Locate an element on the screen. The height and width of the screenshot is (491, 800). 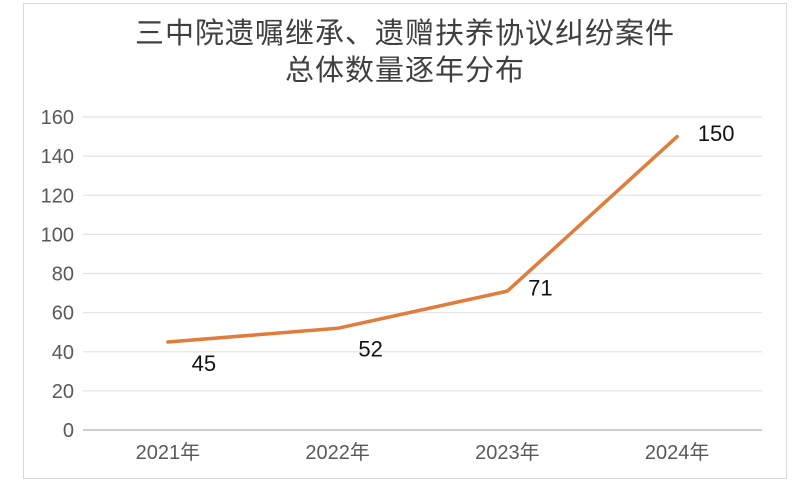
x-axis-tick-label: 2023年 is located at coordinates (507, 452).